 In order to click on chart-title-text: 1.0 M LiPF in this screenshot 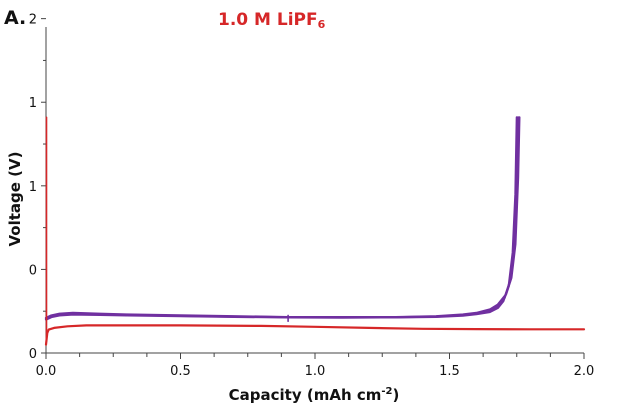, I will do `click(268, 20)`.